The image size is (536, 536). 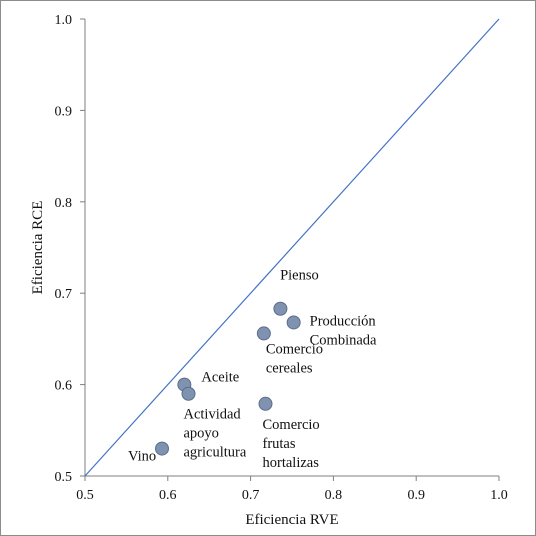 I want to click on point-label-line: apoyo, so click(x=201, y=434).